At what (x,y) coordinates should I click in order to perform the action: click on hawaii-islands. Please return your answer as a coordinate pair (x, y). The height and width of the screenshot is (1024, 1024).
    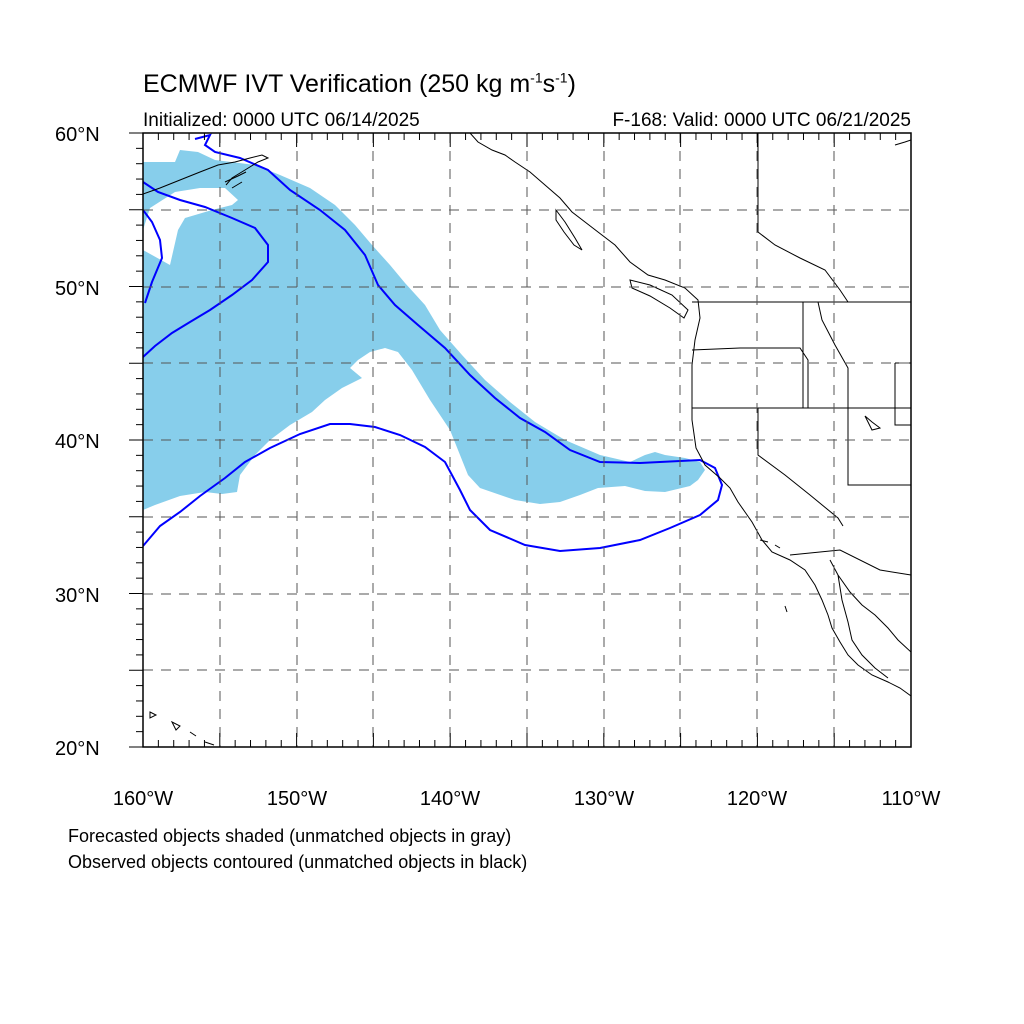
    Looking at the image, I should click on (182, 728).